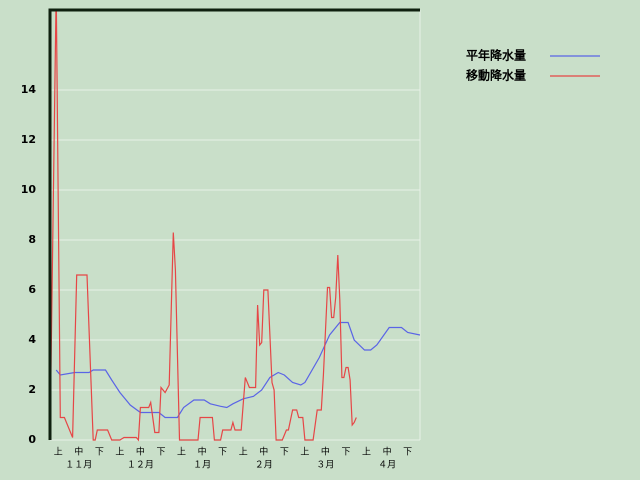  I want to click on month-label: １２月, so click(140, 465).